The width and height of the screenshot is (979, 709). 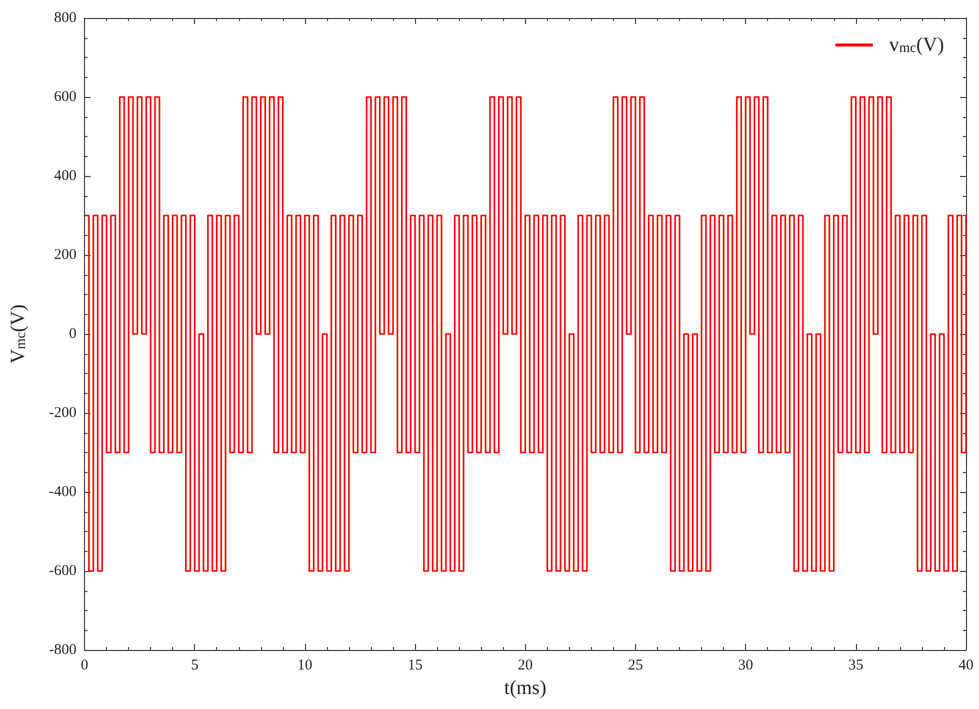 I want to click on x-tick-label: 35, so click(x=856, y=666).